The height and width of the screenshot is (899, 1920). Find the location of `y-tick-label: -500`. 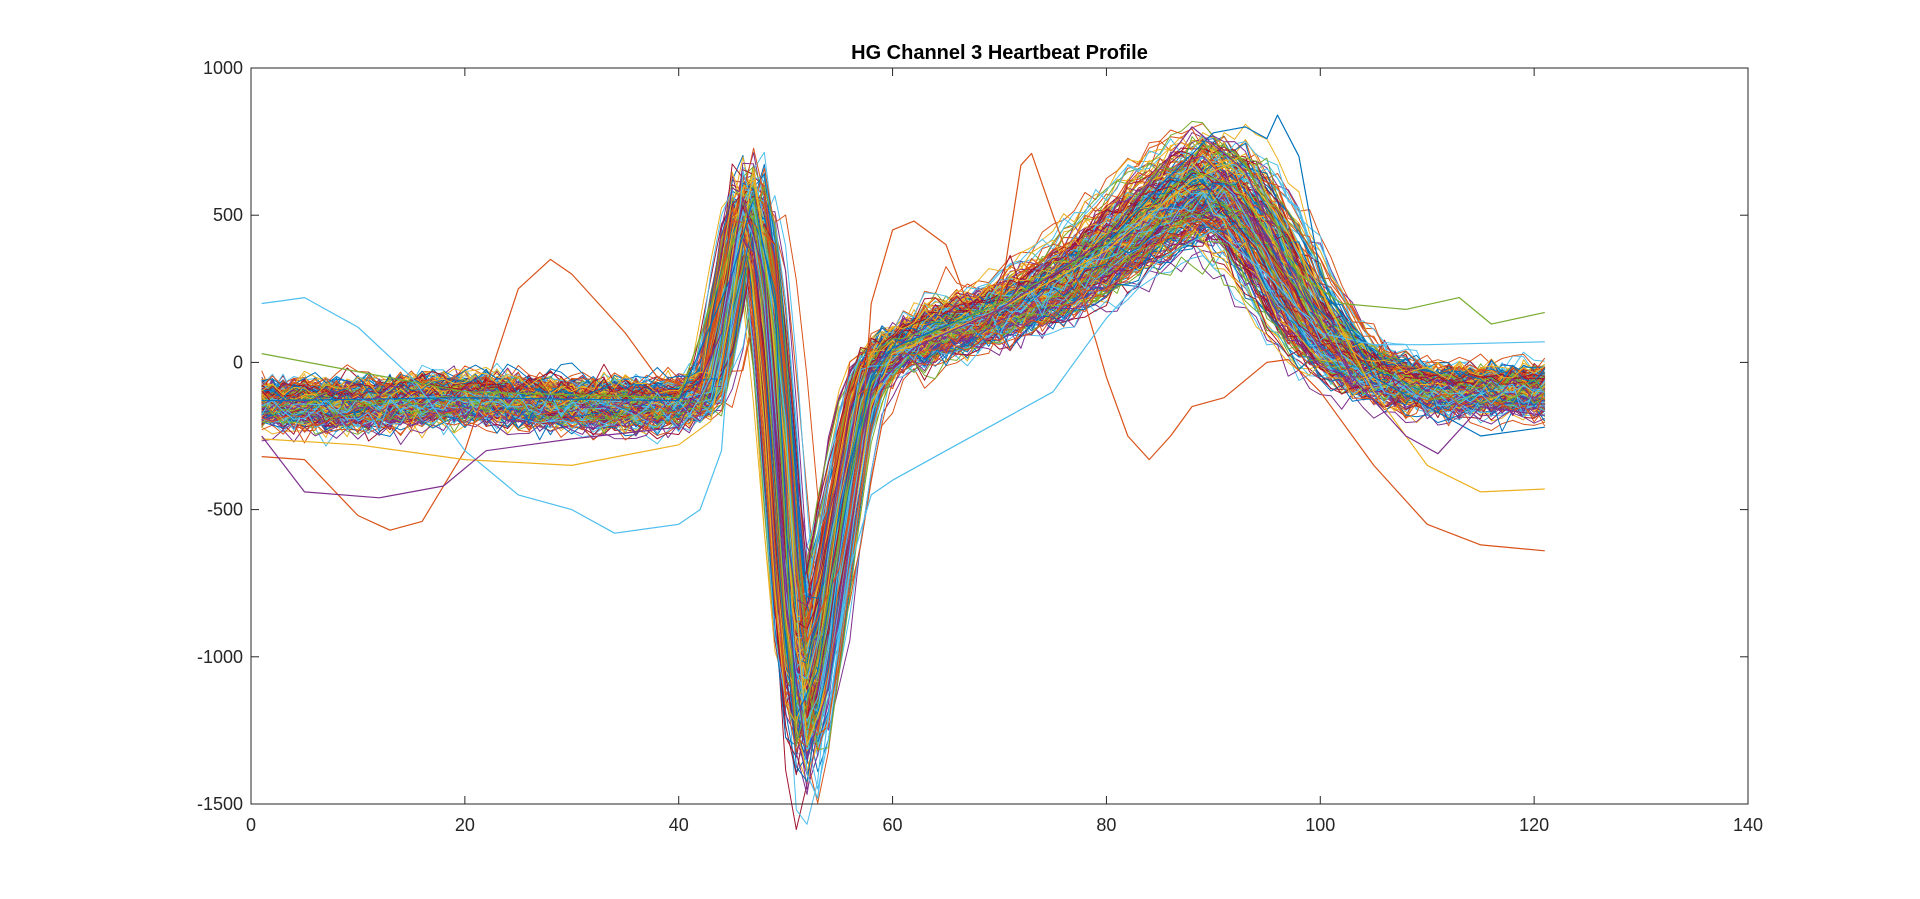

y-tick-label: -500 is located at coordinates (225, 510).